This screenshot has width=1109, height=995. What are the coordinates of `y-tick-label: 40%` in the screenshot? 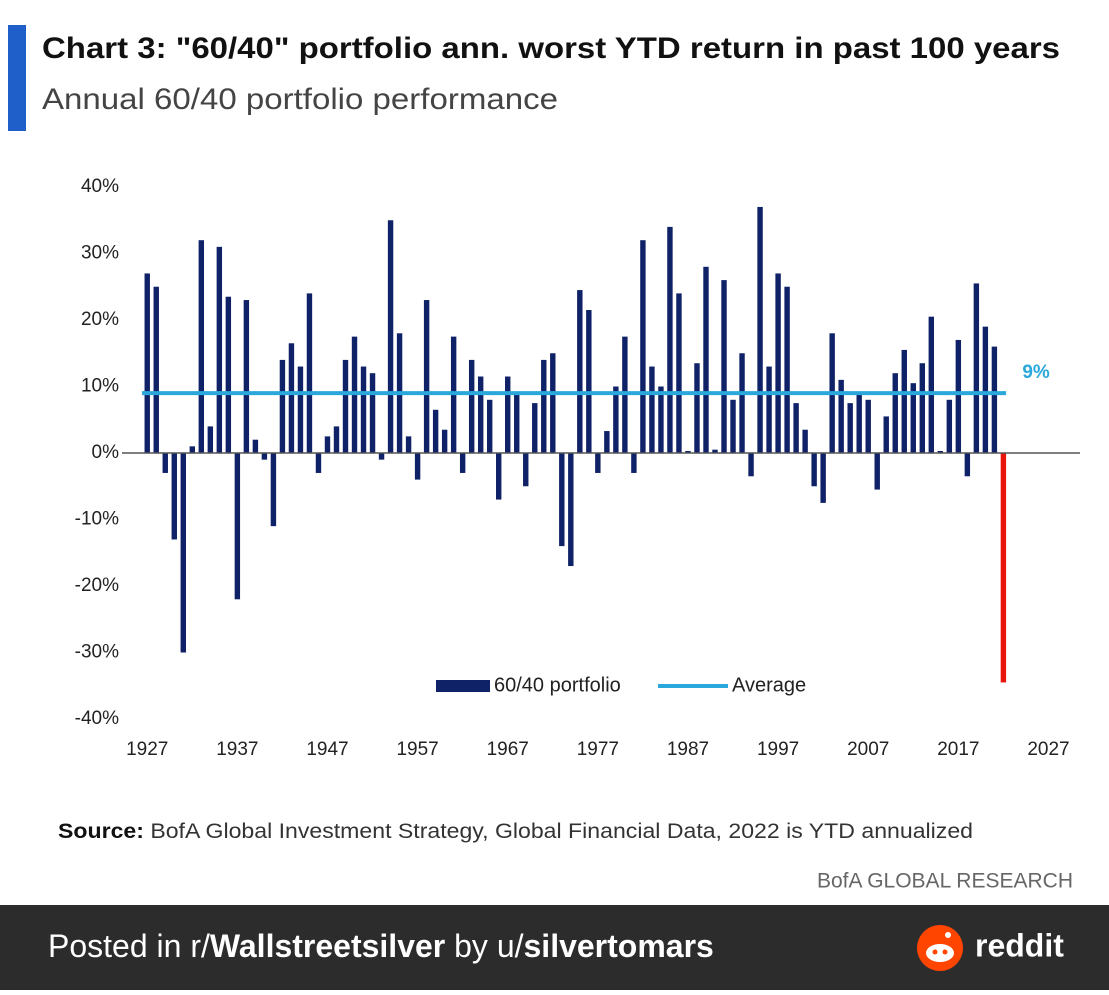 It's located at (100, 186).